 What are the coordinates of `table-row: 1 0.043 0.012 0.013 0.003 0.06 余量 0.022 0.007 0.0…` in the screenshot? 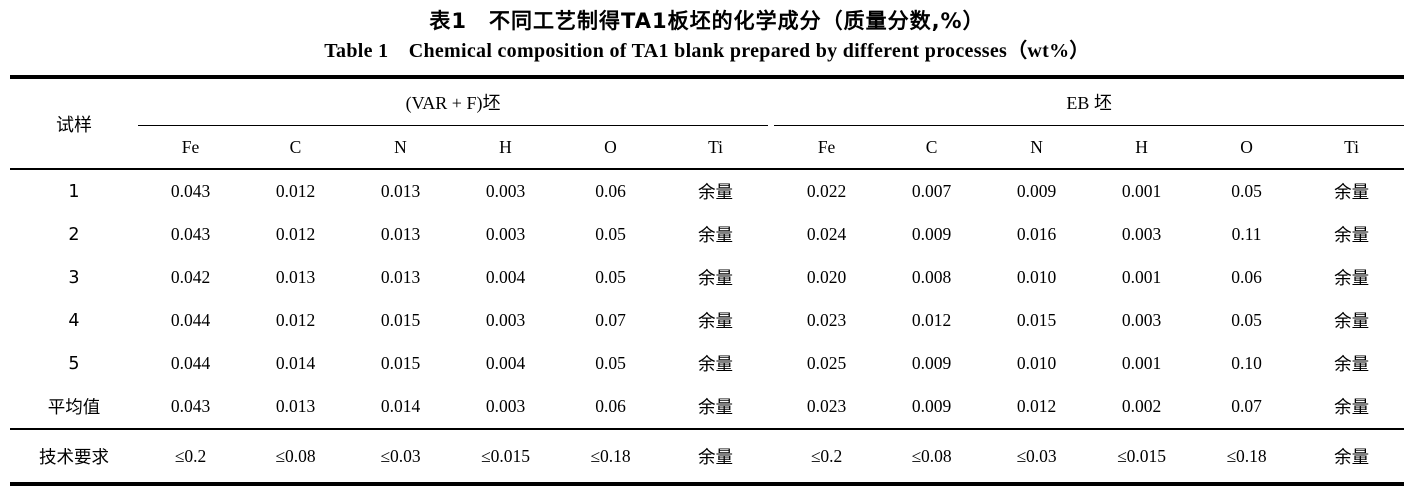 It's located at (707, 191).